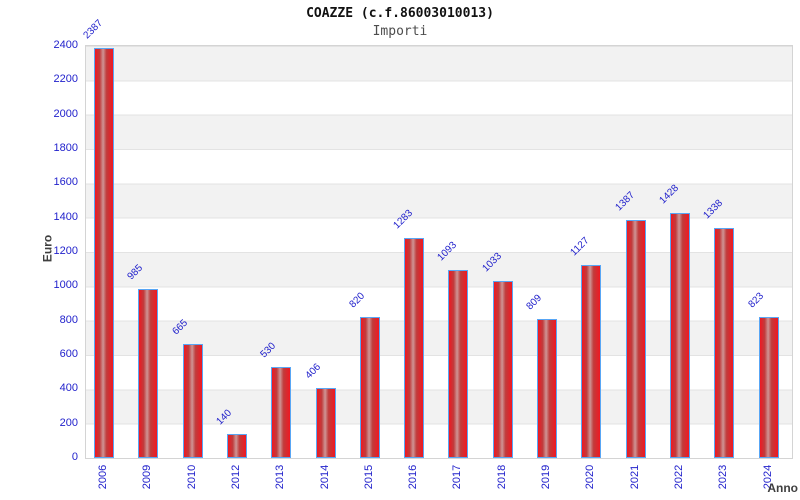 This screenshot has width=800, height=500. Describe the element at coordinates (325, 423) in the screenshot. I see `bar-2014` at that location.